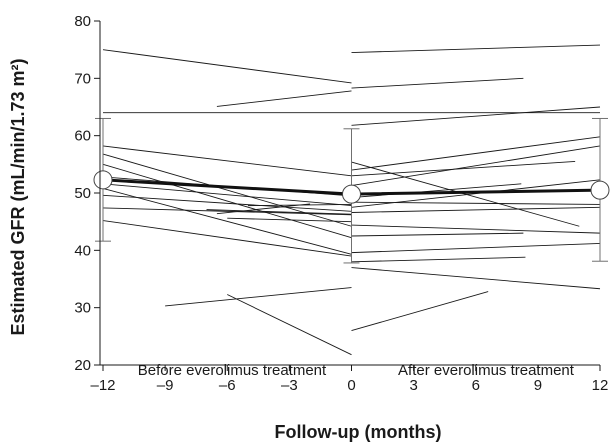 This screenshot has height=447, width=615. Describe the element at coordinates (18, 196) in the screenshot. I see `y-axis-title: Estimated GFR (mL/min/1.73 m²)` at that location.